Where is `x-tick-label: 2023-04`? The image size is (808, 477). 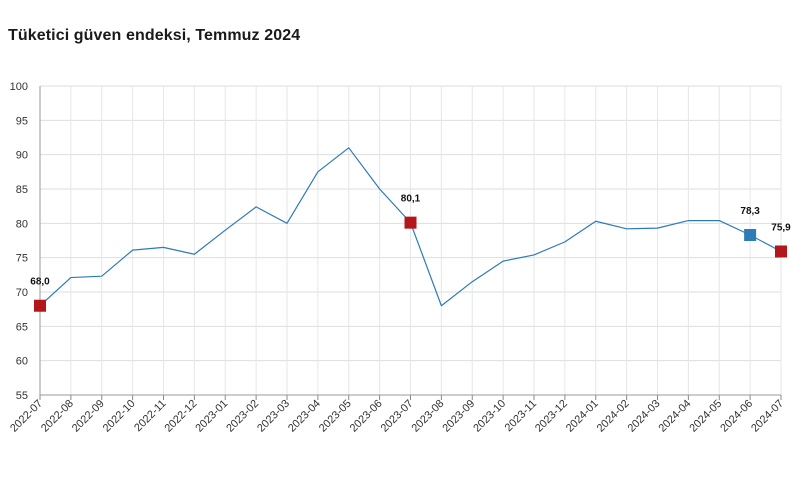
x-tick-label: 2023-04 is located at coordinates (304, 416).